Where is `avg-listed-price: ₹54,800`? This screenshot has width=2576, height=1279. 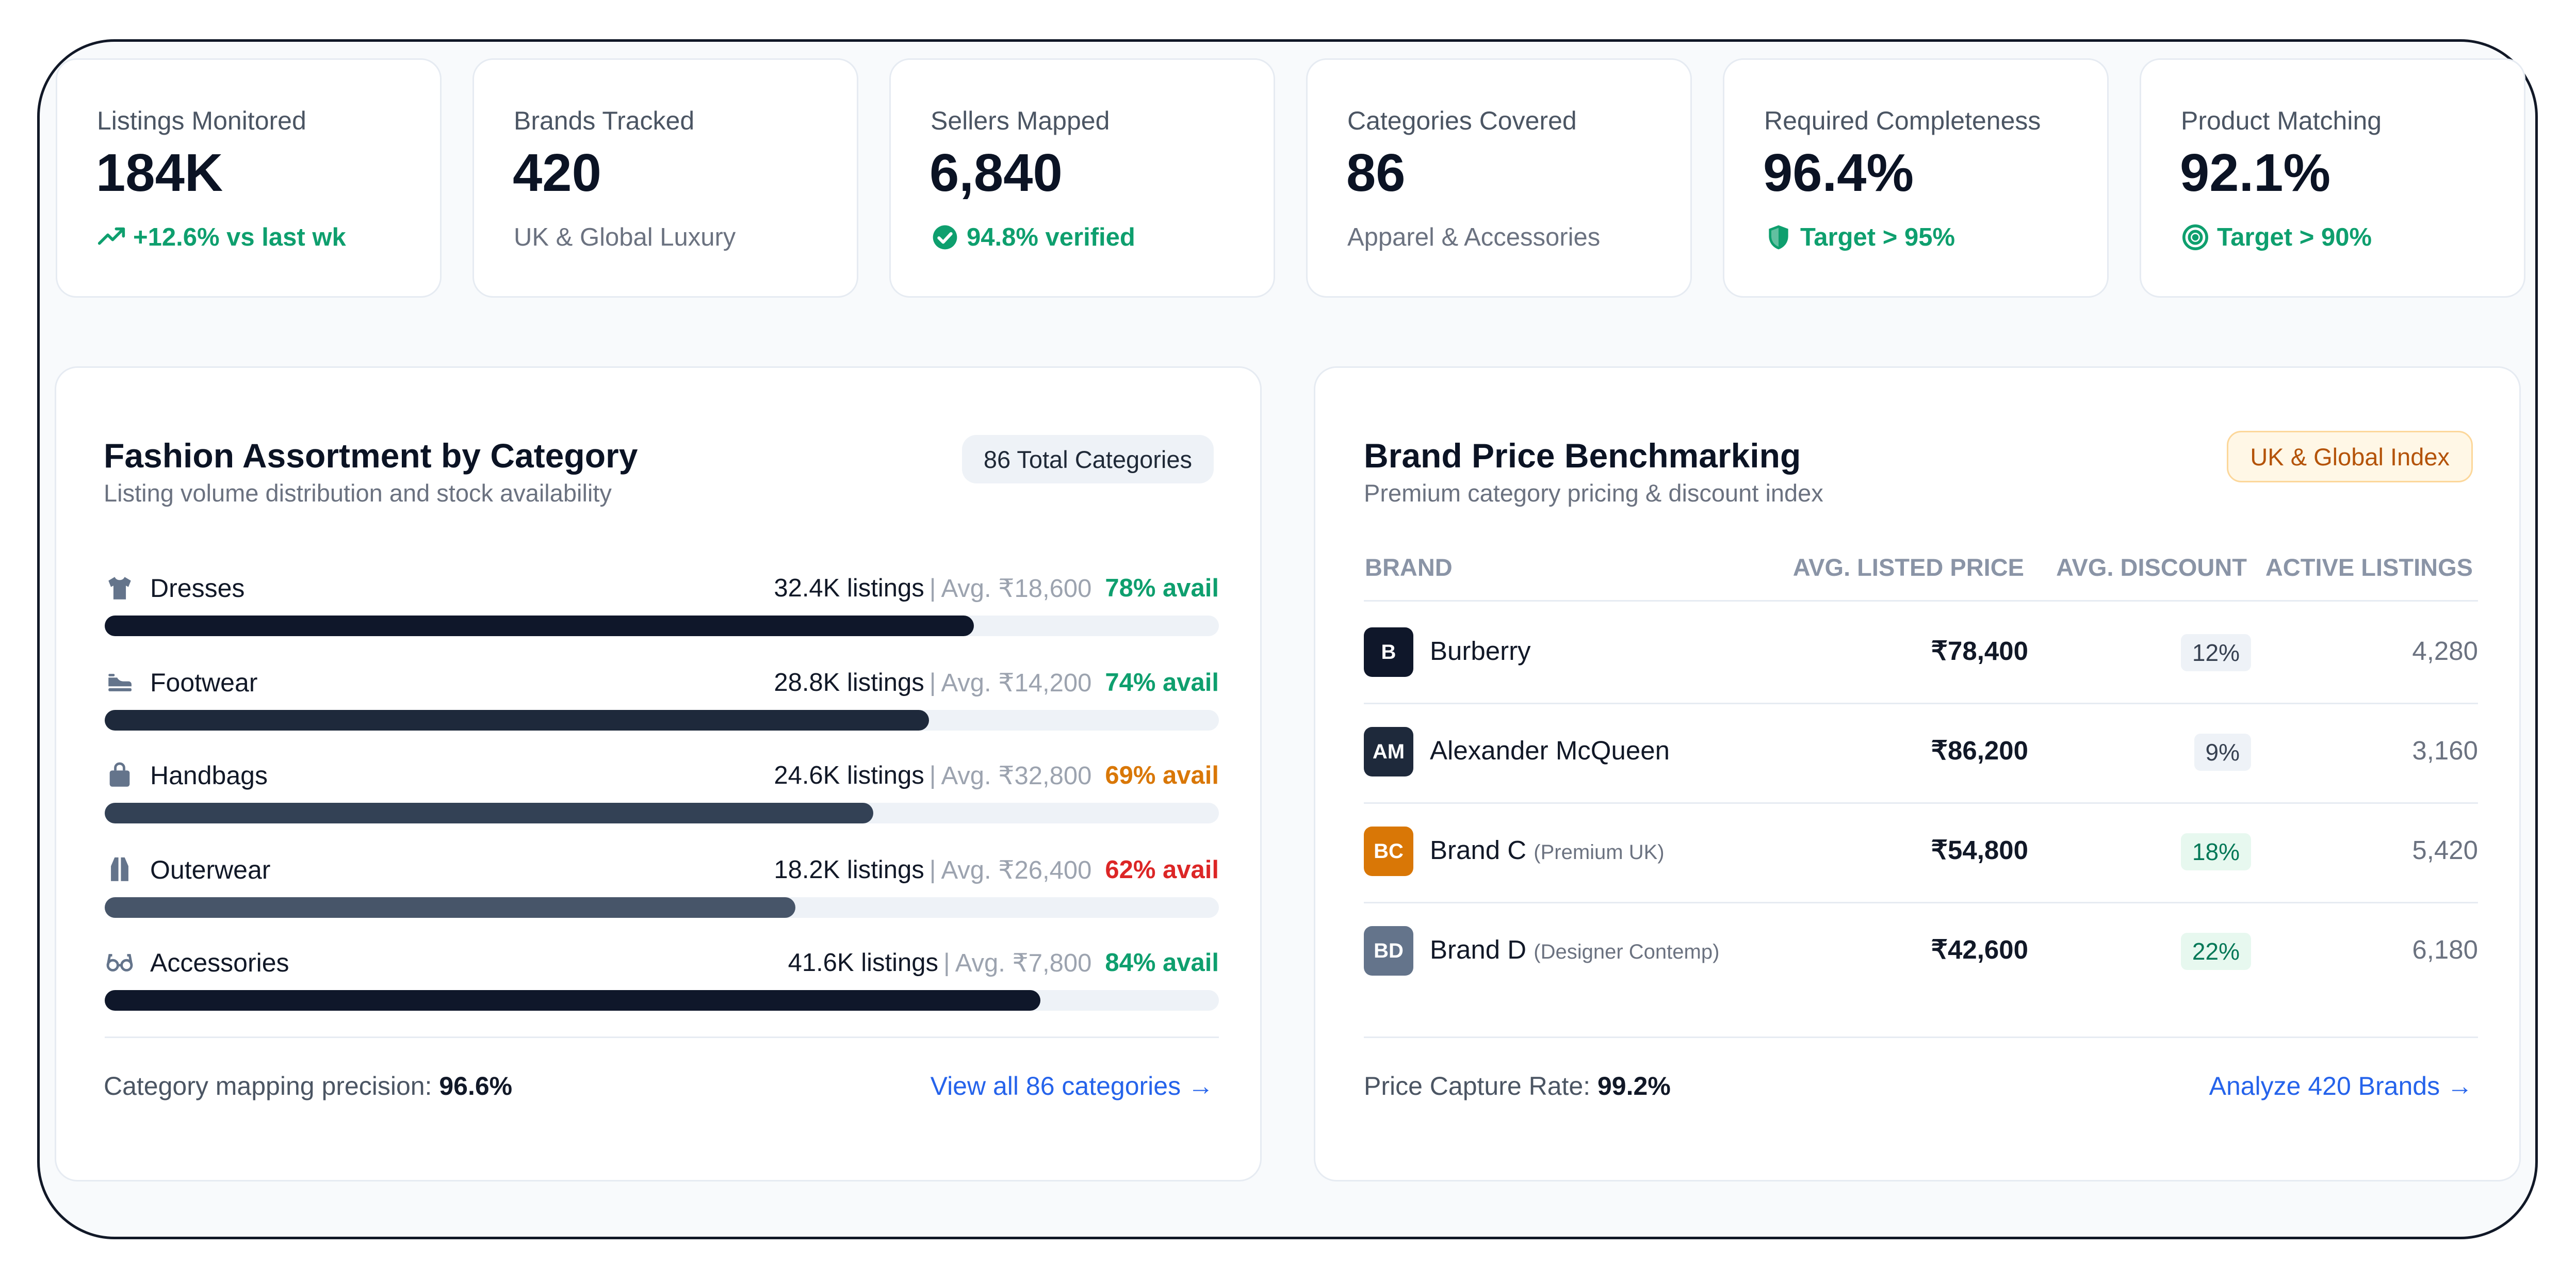 avg-listed-price: ₹54,800 is located at coordinates (1980, 850).